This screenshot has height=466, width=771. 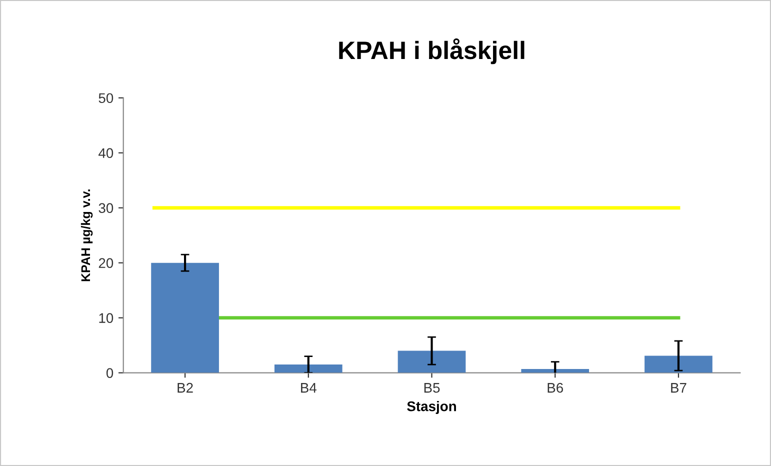 I want to click on y-tick-label: 10, so click(x=106, y=318).